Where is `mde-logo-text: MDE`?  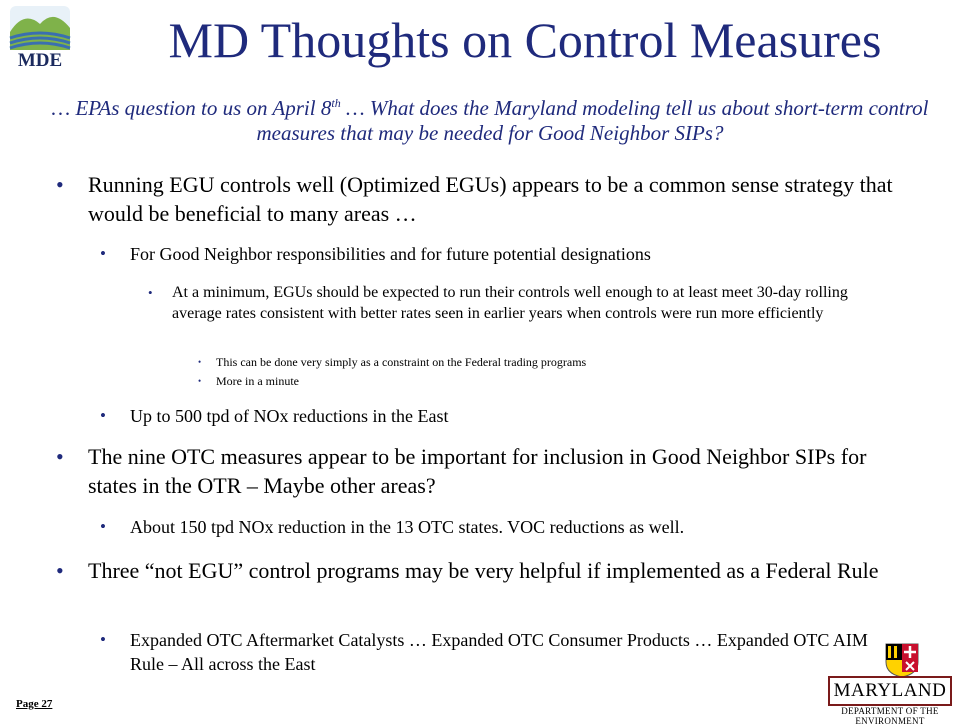 mde-logo-text: MDE is located at coordinates (40, 60).